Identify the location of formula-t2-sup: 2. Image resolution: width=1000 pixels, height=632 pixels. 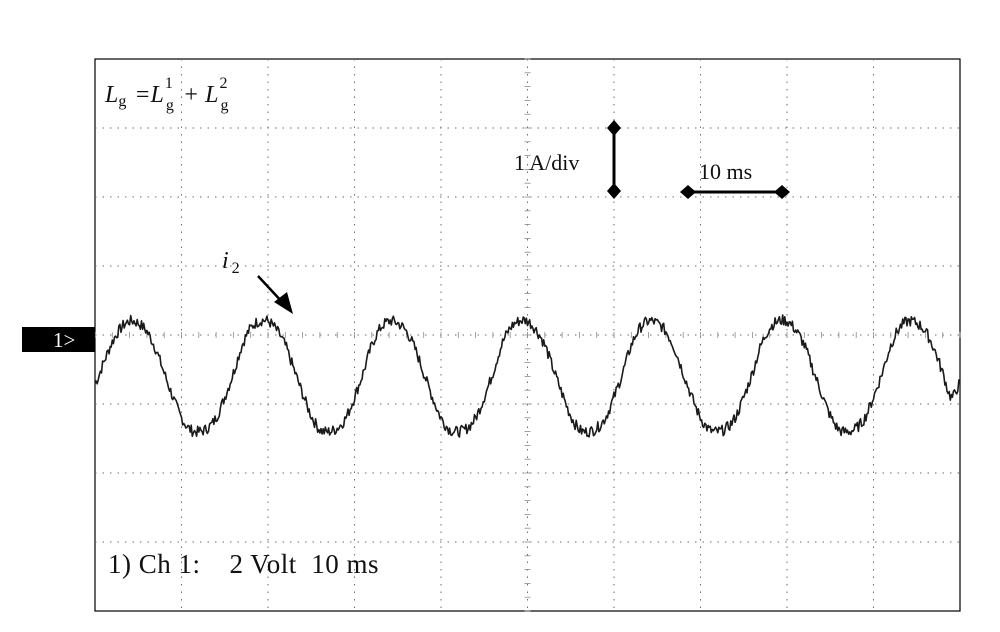
(223, 83).